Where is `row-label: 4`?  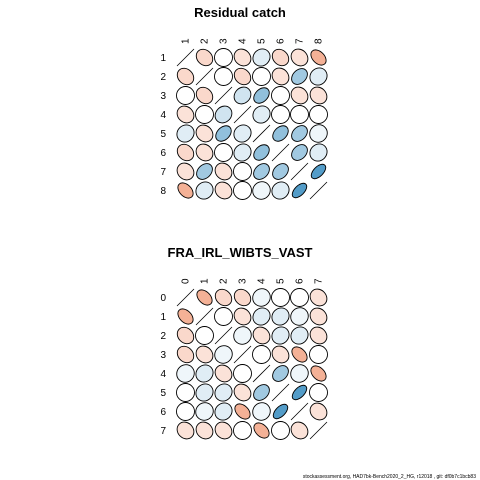 row-label: 4 is located at coordinates (163, 115).